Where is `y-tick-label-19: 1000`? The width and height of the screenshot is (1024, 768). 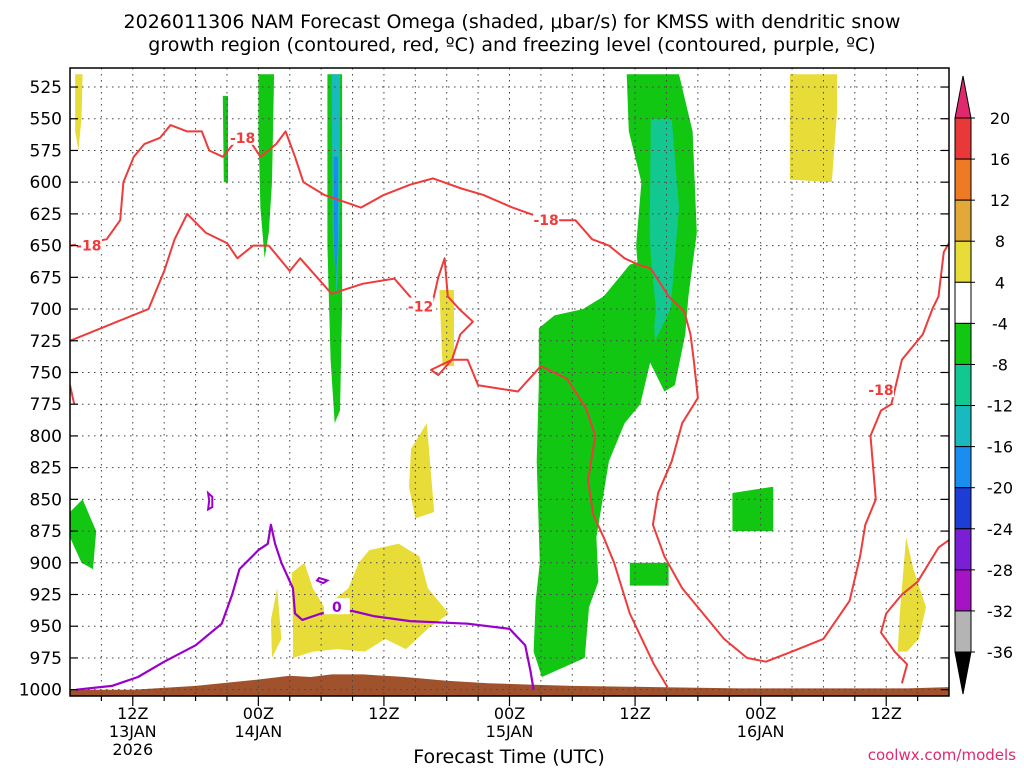 y-tick-label-19: 1000 is located at coordinates (40, 691).